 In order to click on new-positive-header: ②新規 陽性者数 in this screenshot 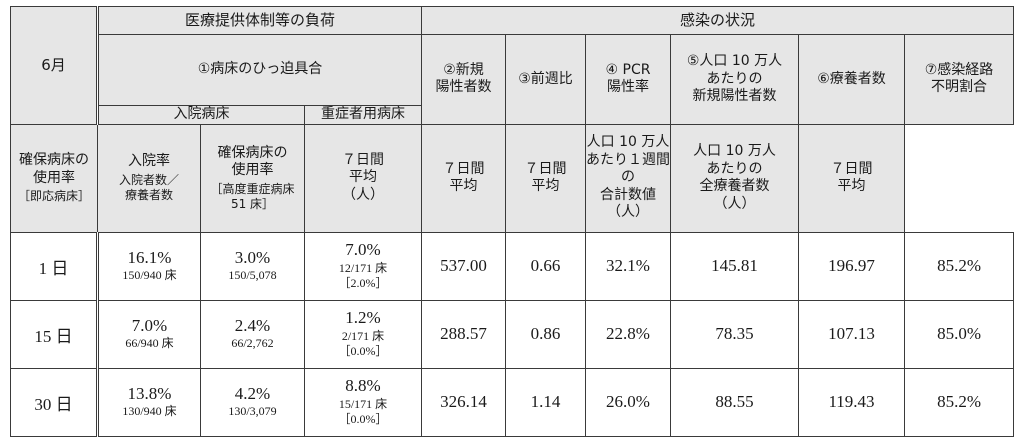, I will do `click(463, 79)`.